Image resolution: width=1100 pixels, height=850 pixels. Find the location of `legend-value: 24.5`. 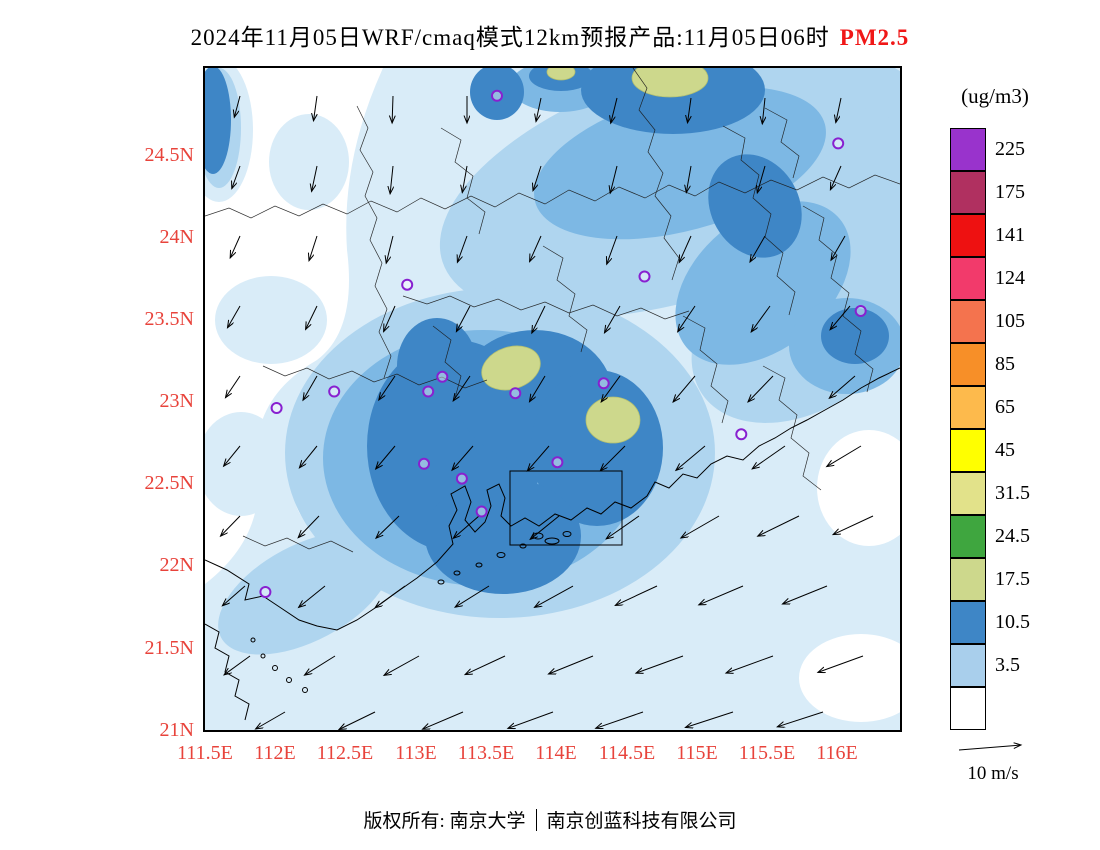

legend-value: 24.5 is located at coordinates (1012, 536).